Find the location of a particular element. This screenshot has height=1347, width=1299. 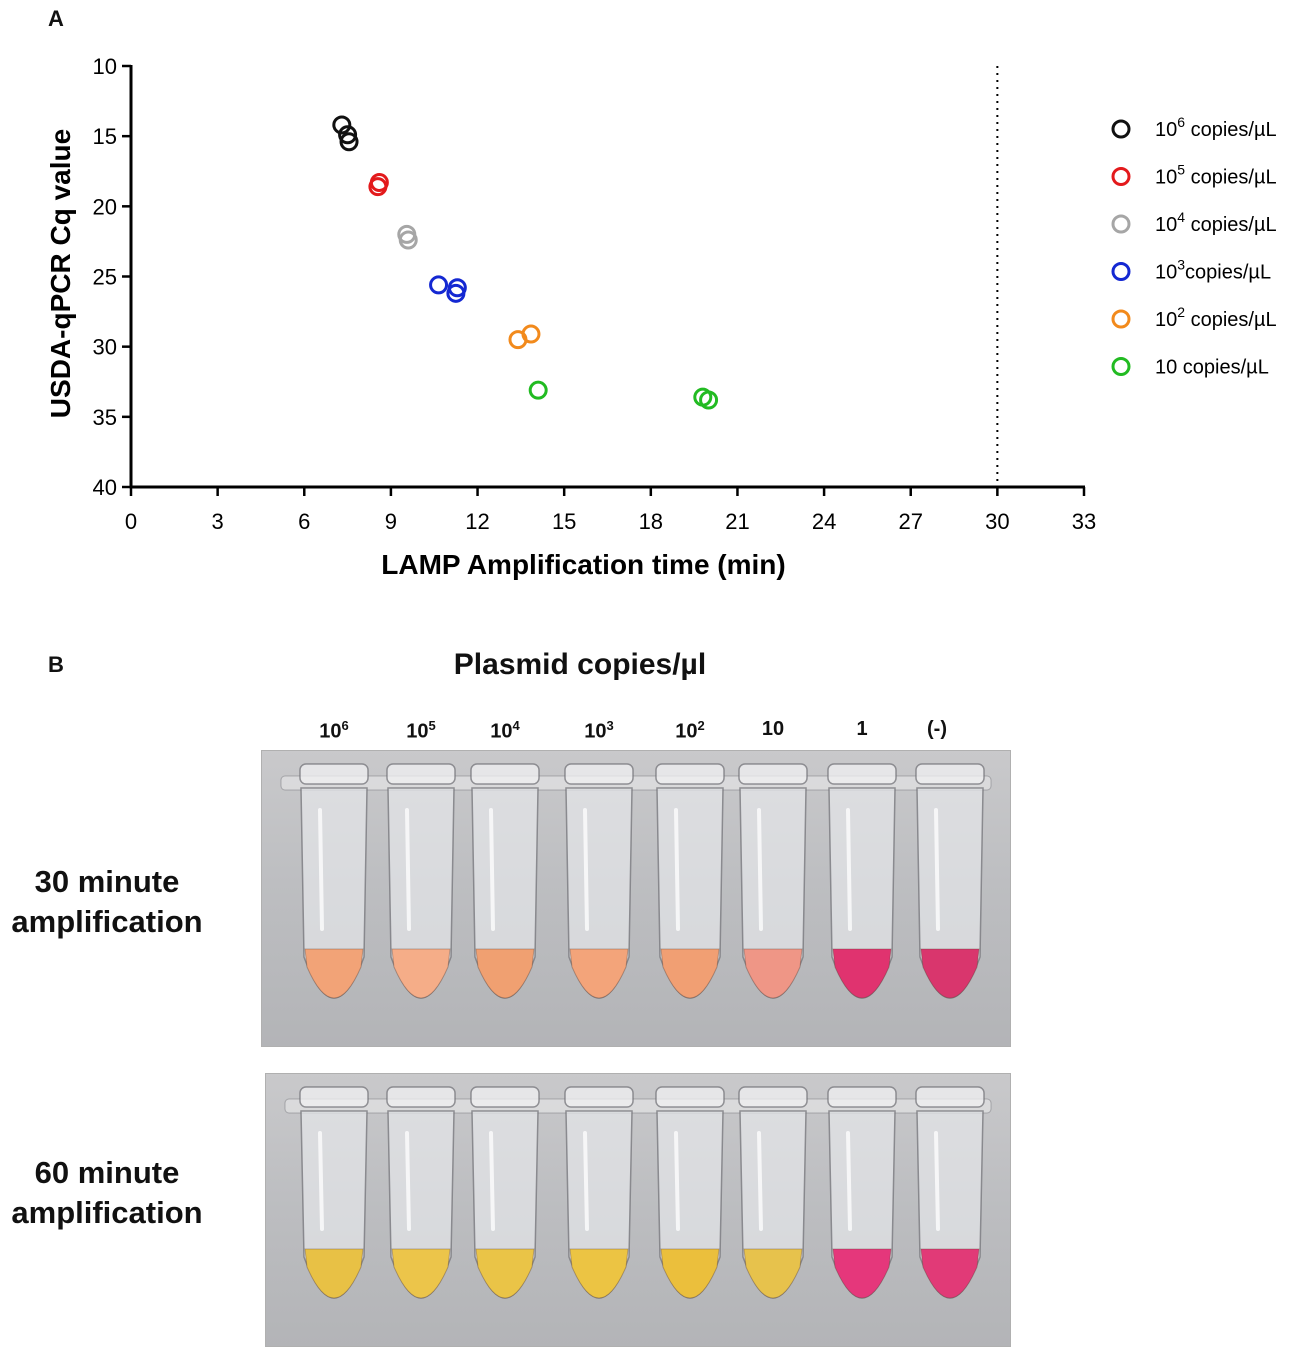

y-tick-label: 15 is located at coordinates (105, 136).